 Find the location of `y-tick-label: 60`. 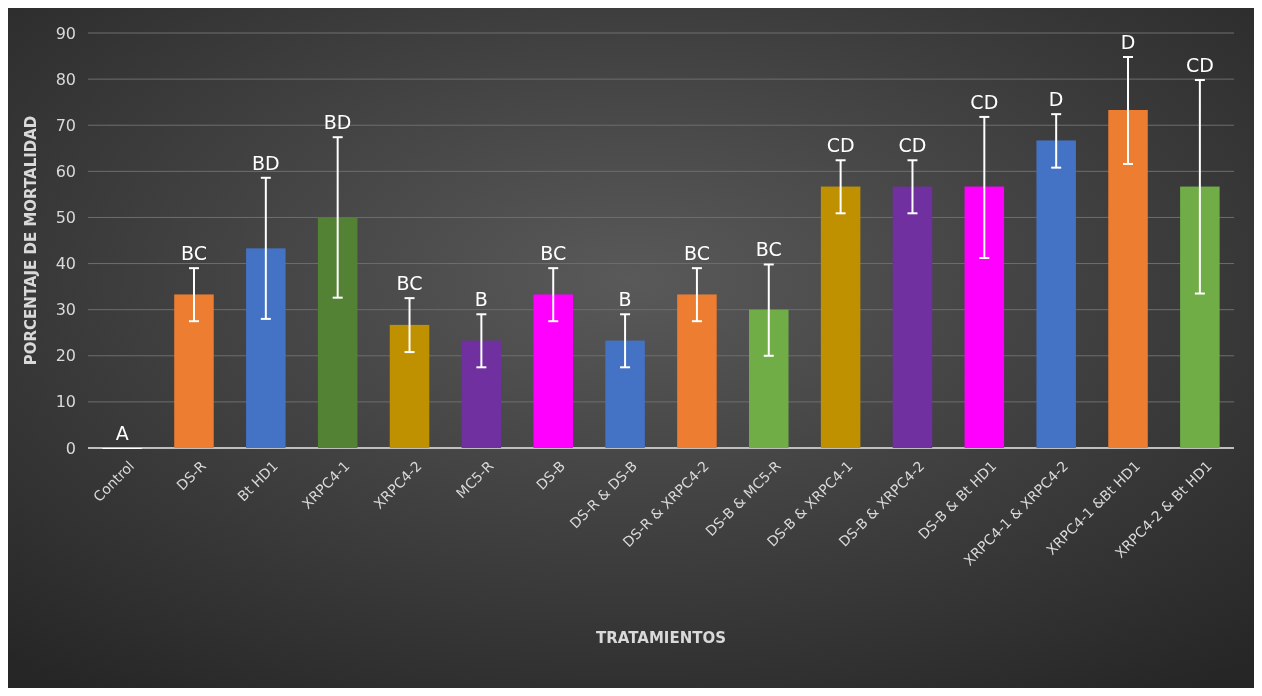

y-tick-label: 60 is located at coordinates (65, 171).